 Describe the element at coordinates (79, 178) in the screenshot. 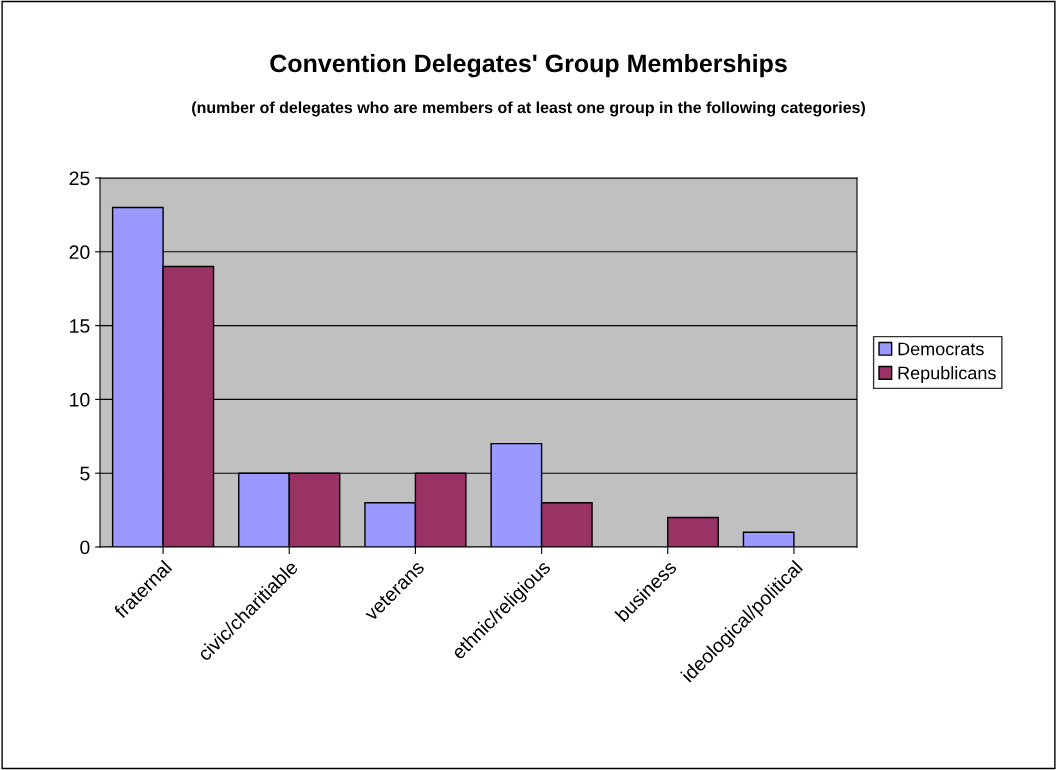

I see `y-tick-label: 25` at that location.